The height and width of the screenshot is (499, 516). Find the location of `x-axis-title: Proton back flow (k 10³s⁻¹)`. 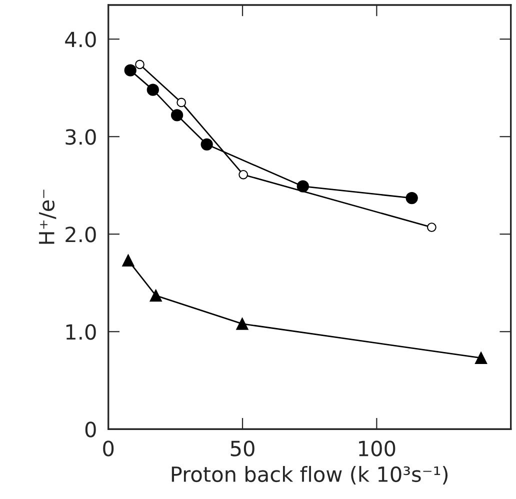

x-axis-title: Proton back flow (k 10³s⁻¹) is located at coordinates (310, 475).